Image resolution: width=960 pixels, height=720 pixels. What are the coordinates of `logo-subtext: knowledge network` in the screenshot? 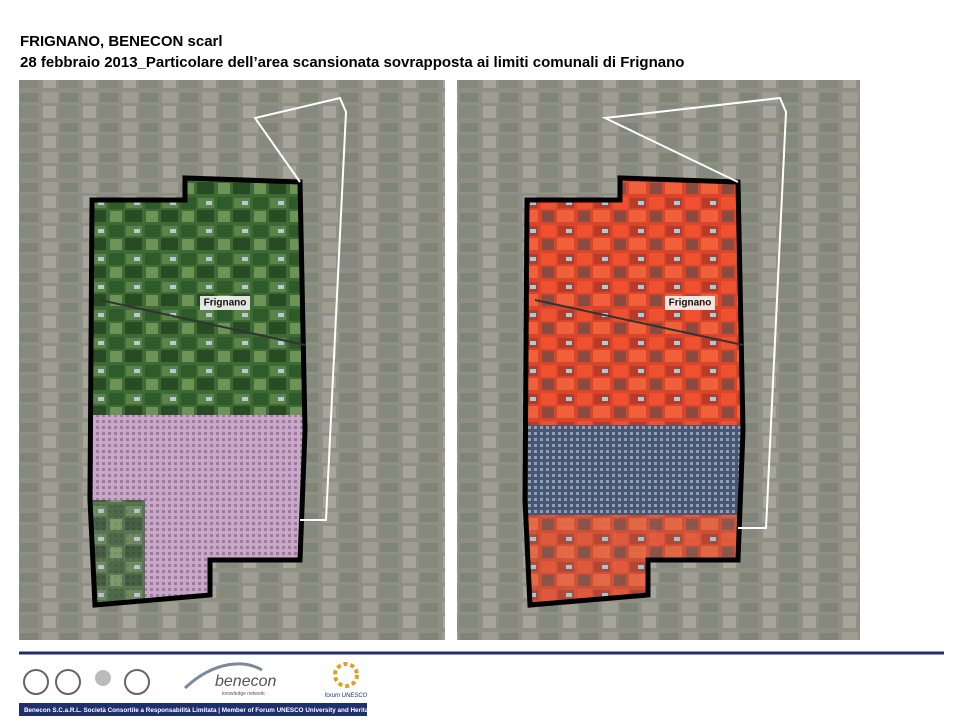 It's located at (243, 694).